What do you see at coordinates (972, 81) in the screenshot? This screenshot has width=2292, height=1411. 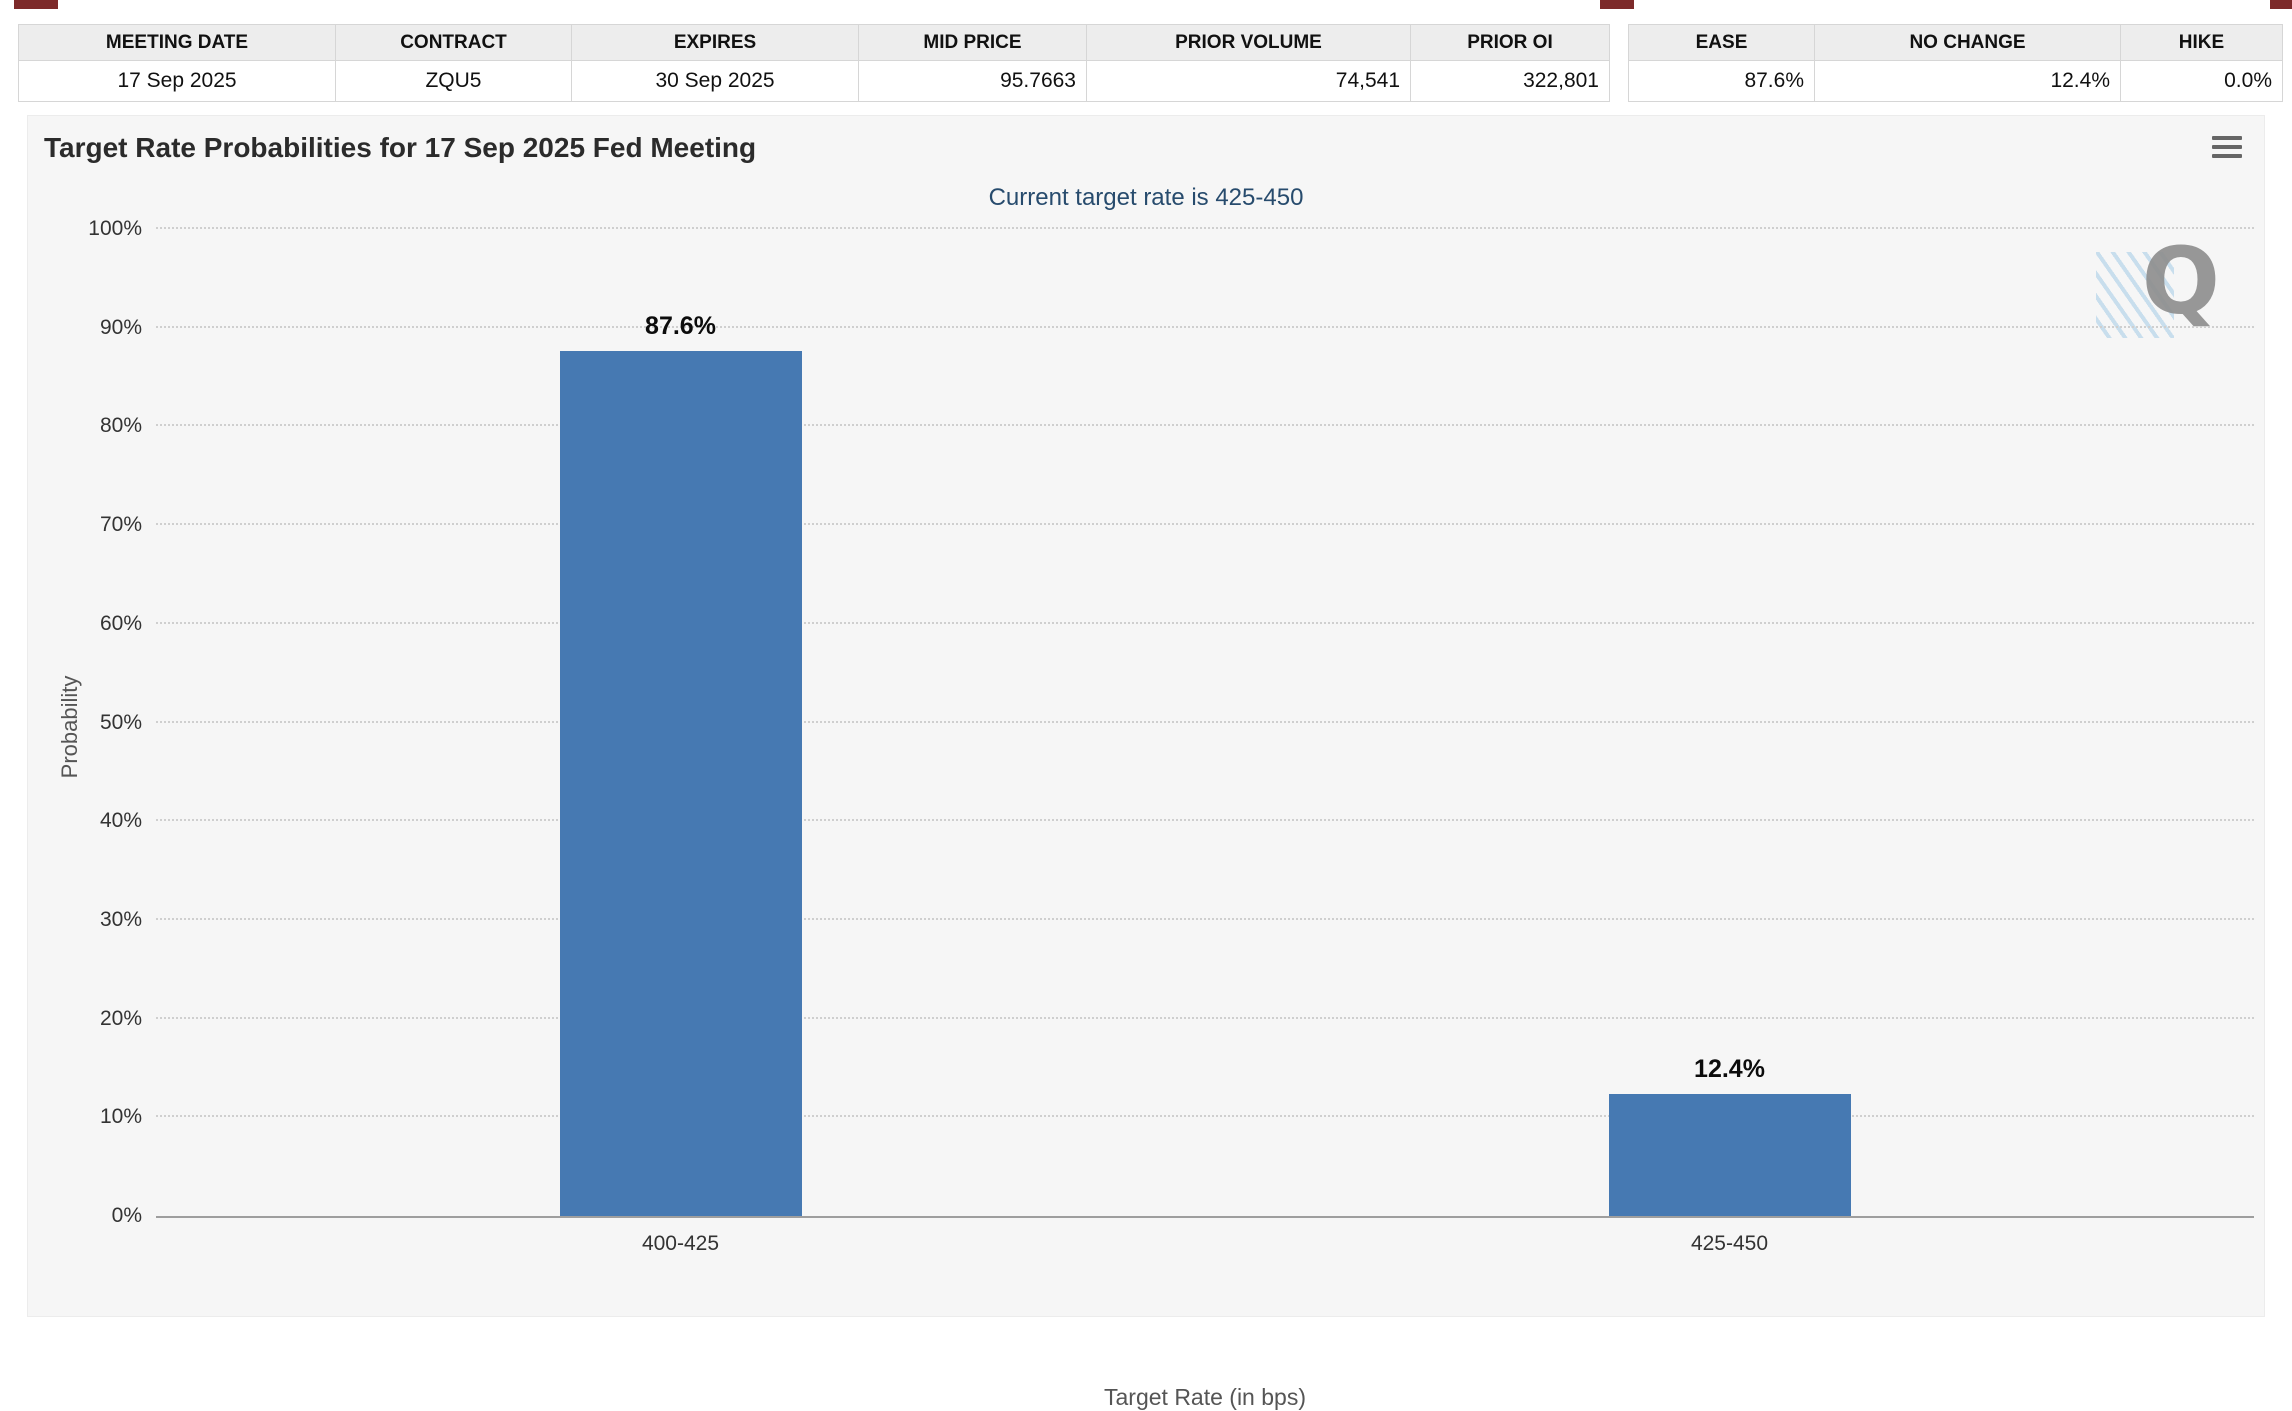 I see `cell-mid-price: 95.7663` at bounding box center [972, 81].